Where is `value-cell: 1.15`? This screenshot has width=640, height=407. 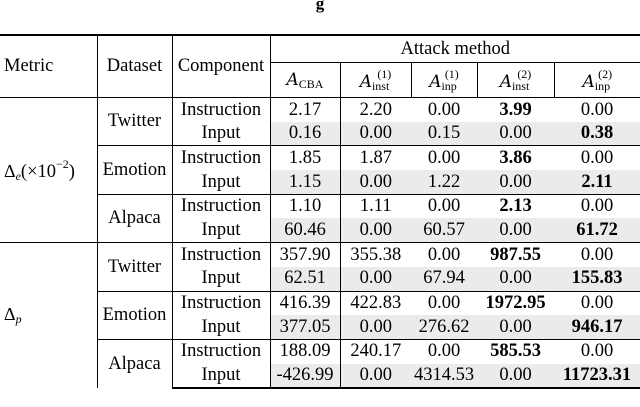 value-cell: 1.15 is located at coordinates (304, 182).